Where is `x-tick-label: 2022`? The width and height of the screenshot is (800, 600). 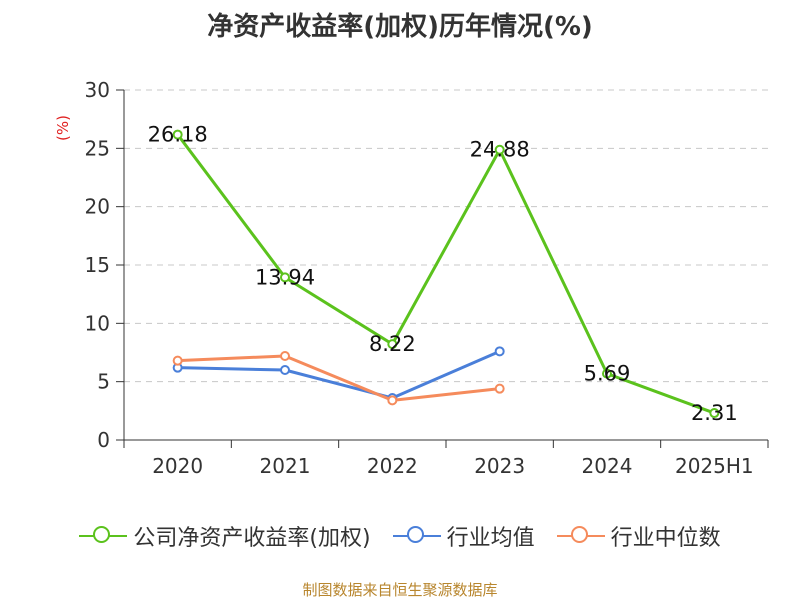 x-tick-label: 2022 is located at coordinates (392, 466).